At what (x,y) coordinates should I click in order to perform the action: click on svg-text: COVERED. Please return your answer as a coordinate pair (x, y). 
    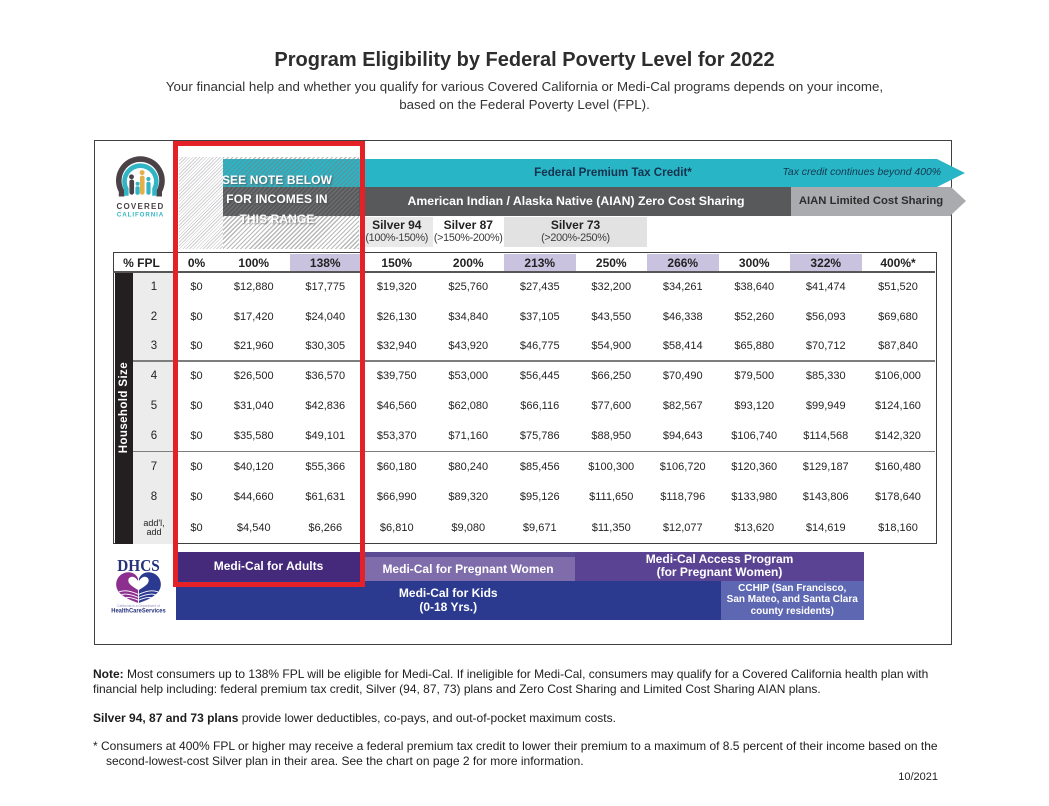
    Looking at the image, I should click on (141, 206).